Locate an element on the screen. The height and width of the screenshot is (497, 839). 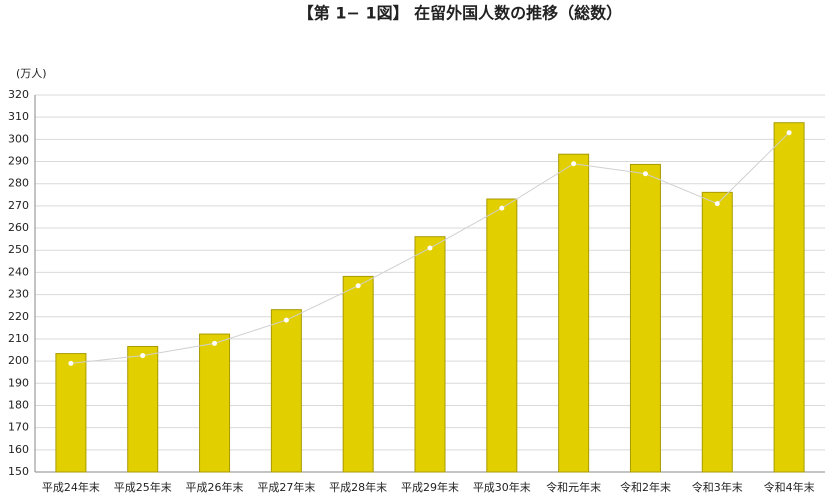
chart-title: 【第 1− 1図】 在留外国人数の推移（総数） is located at coordinates (460, 13).